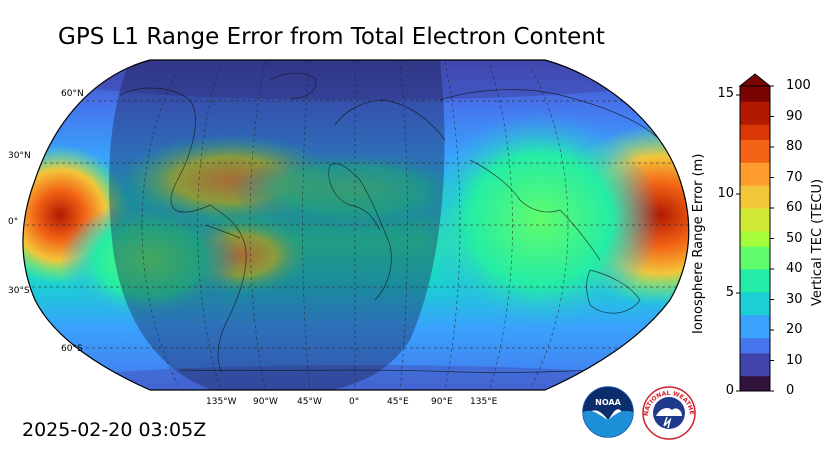  I want to click on lat-label-60s: 60°S, so click(72, 349).